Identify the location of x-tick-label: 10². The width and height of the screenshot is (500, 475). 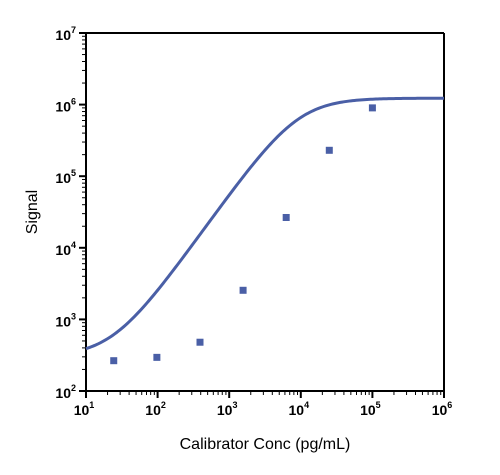
(155, 409).